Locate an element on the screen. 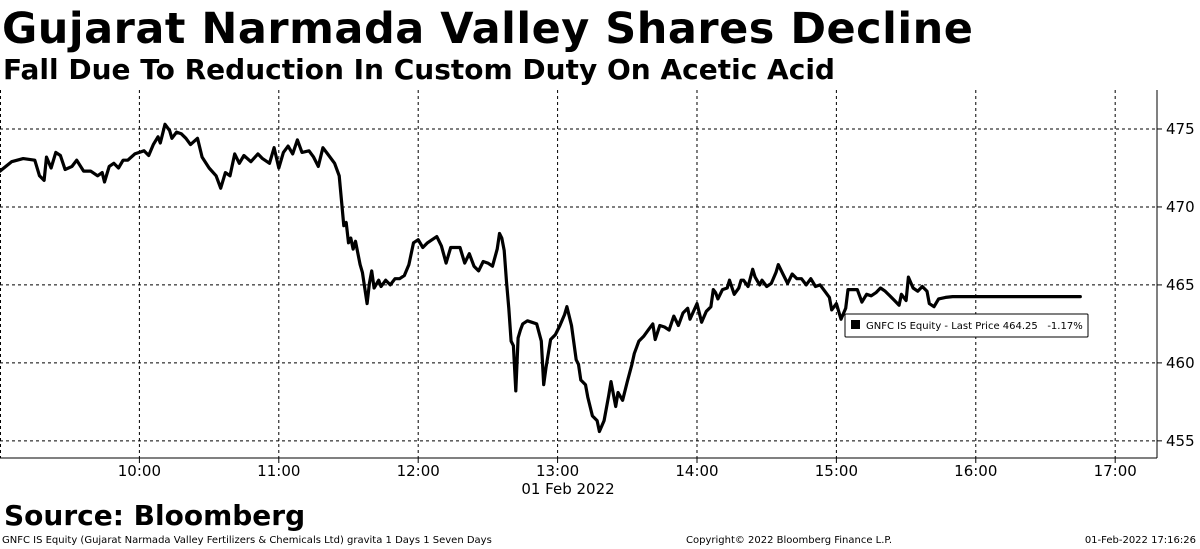 Image resolution: width=1200 pixels, height=549 pixels. x-tick-label: 17:00 is located at coordinates (1115, 471).